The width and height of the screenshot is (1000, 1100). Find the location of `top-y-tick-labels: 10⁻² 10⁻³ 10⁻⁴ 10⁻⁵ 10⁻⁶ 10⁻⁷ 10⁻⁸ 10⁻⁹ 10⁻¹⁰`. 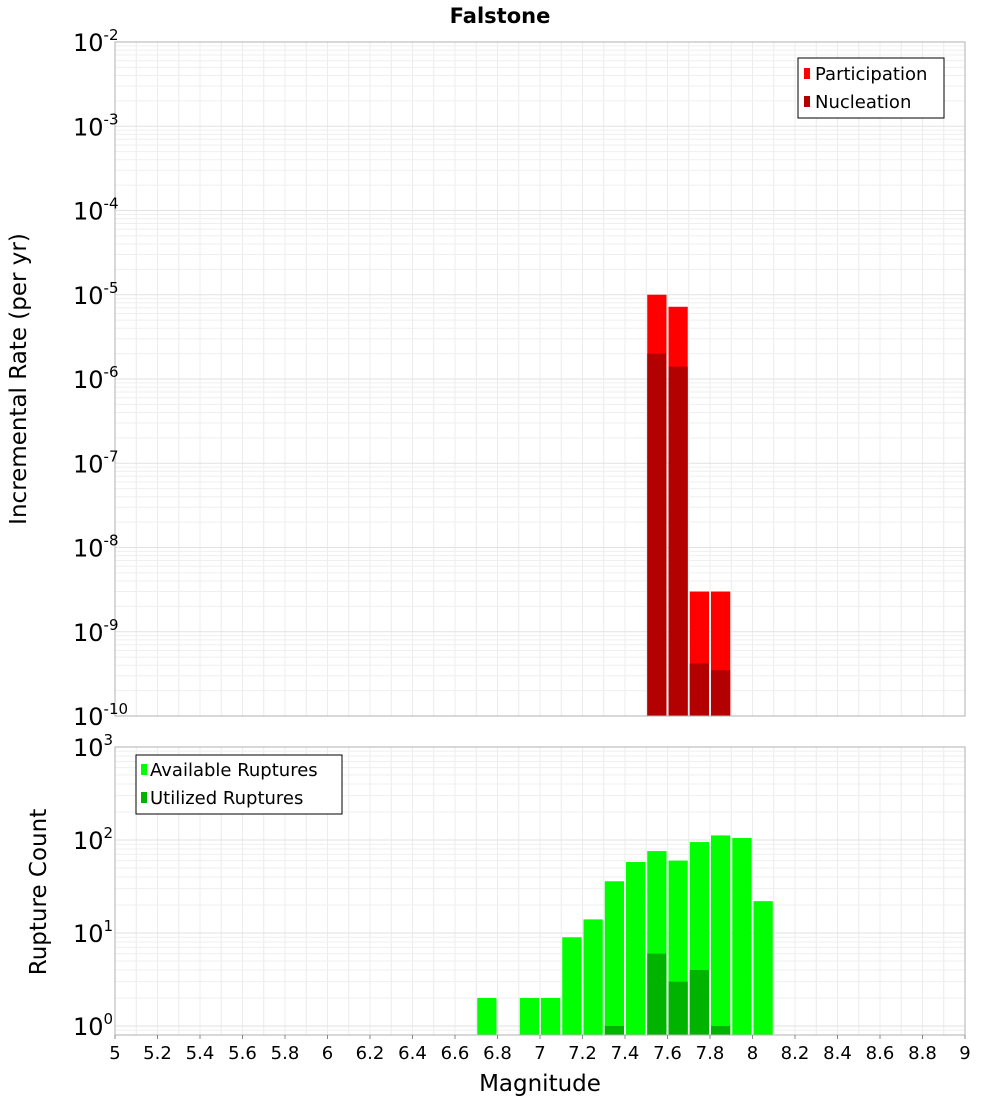

top-y-tick-labels: 10⁻² 10⁻³ 10⁻⁴ 10⁻⁵ 10⁻⁶ 10⁻⁷ 10⁻⁸ 10⁻⁹ 10⁻¹⁰ is located at coordinates (100, 378).